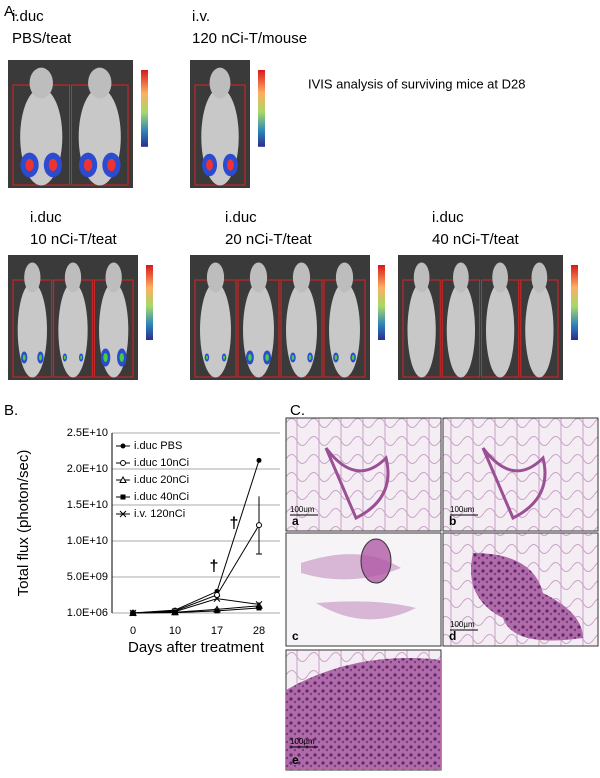  What do you see at coordinates (297, 410) in the screenshot?
I see `panel-label: C.` at bounding box center [297, 410].